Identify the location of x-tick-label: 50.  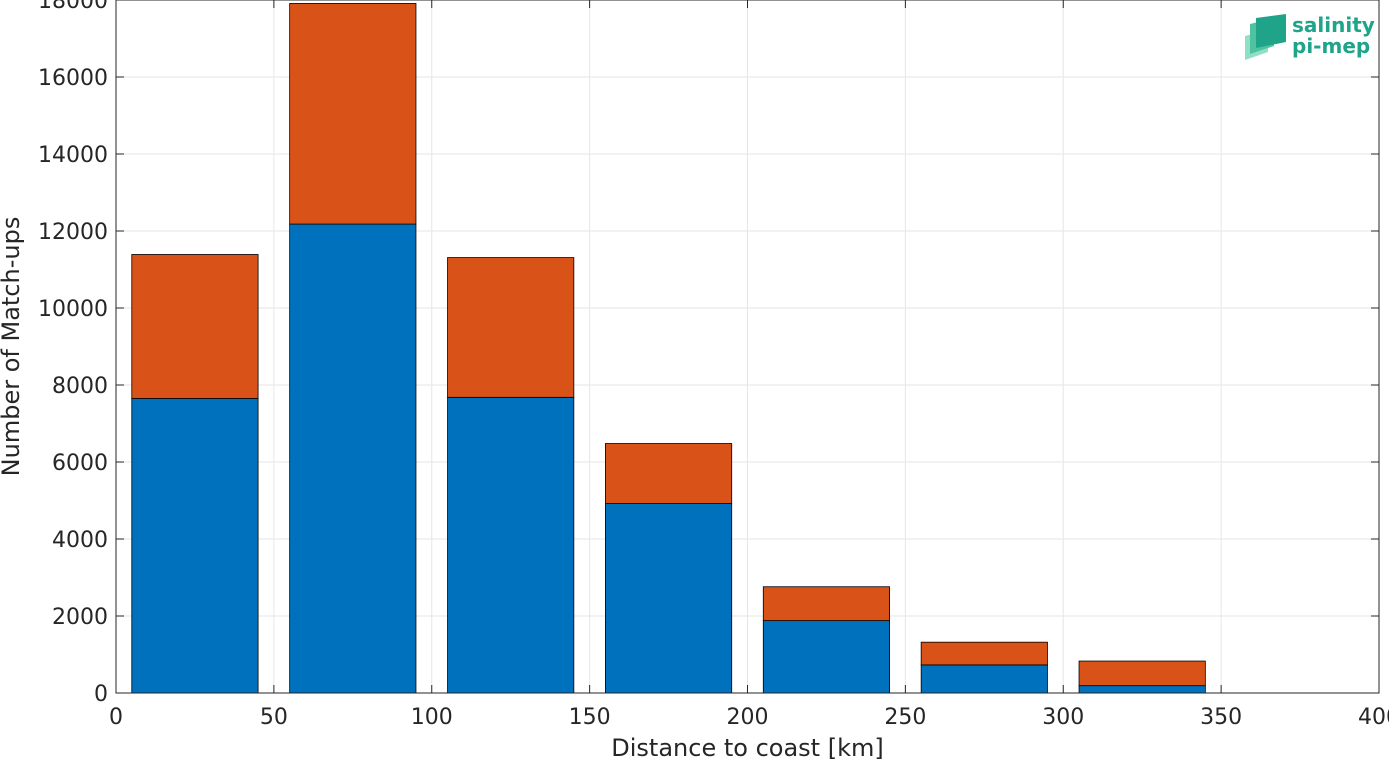
(274, 717).